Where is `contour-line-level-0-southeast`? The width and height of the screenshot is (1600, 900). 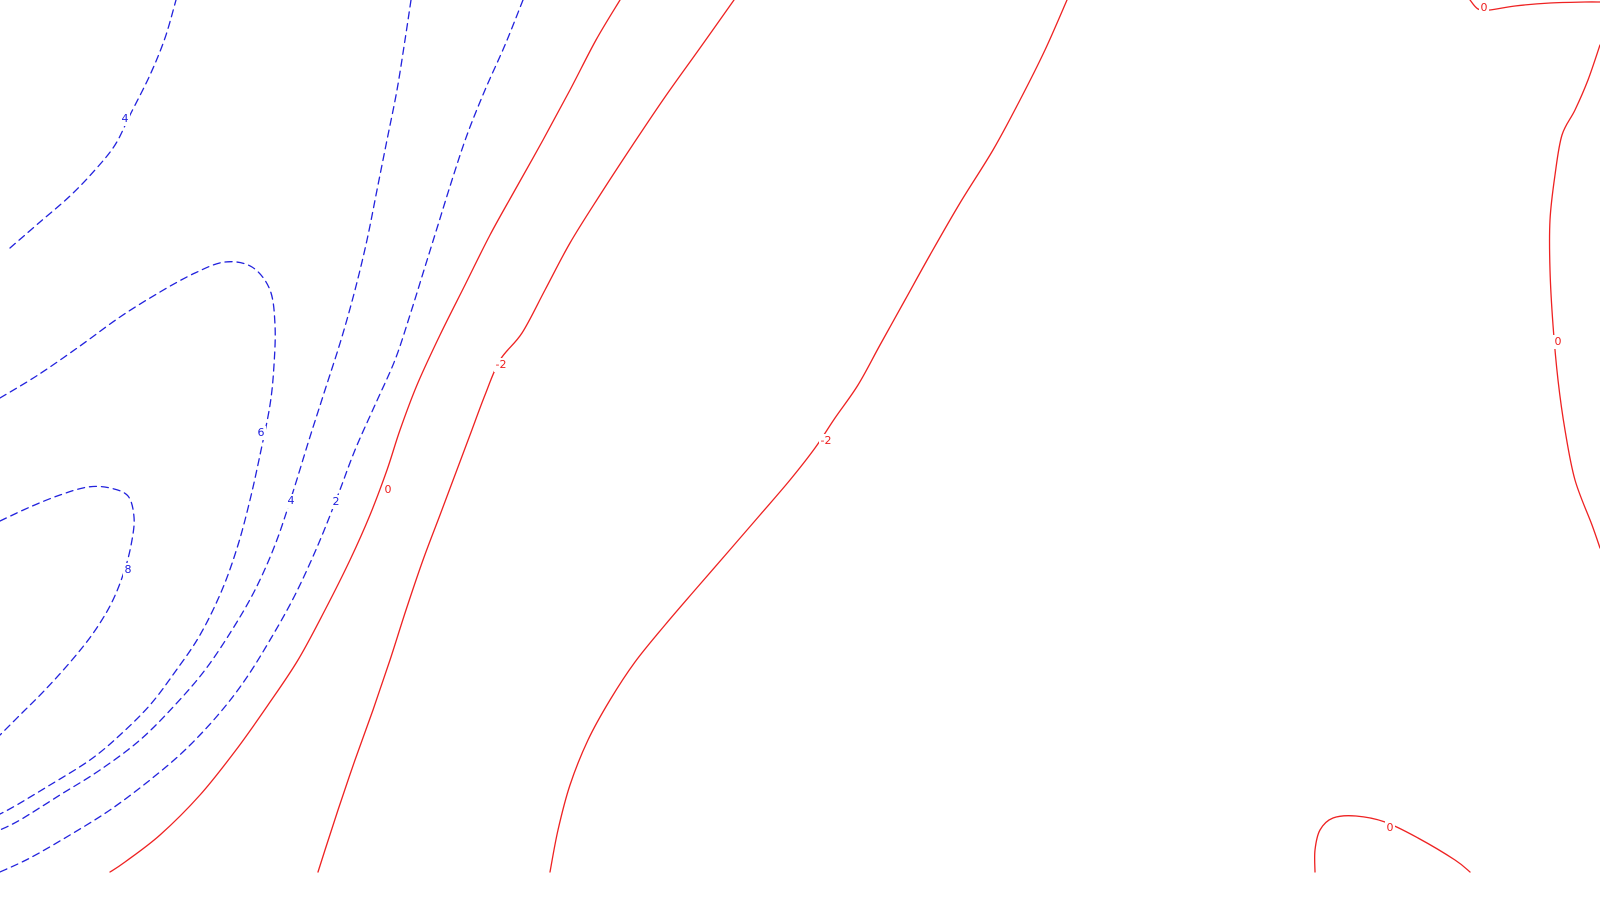
contour-line-level-0-southeast is located at coordinates (1392, 844).